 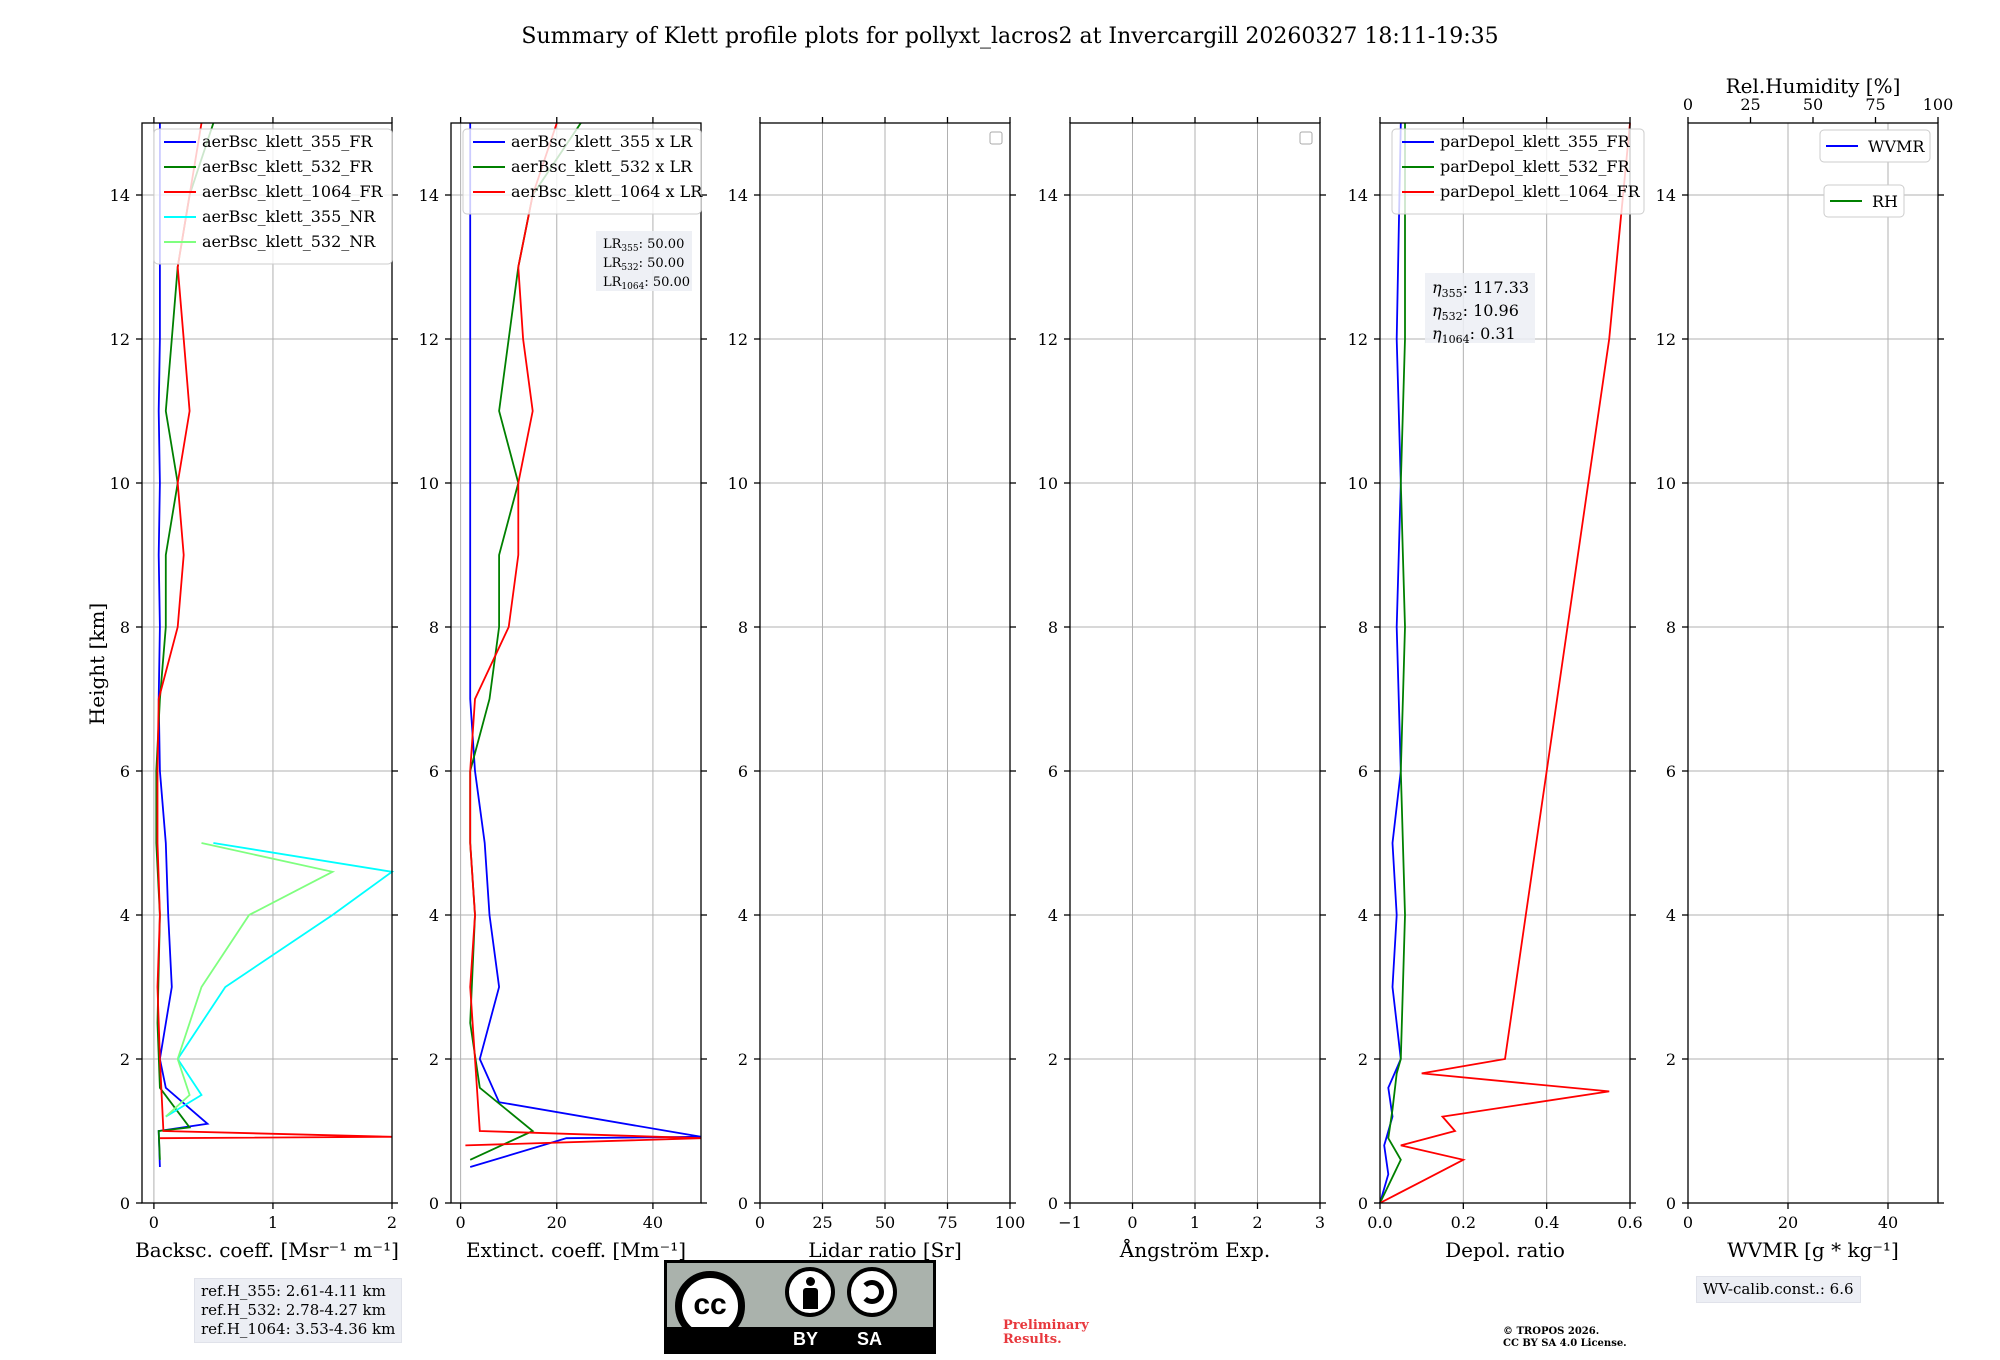 What do you see at coordinates (1629, 1222) in the screenshot?
I see `x-tick-label: 0.6` at bounding box center [1629, 1222].